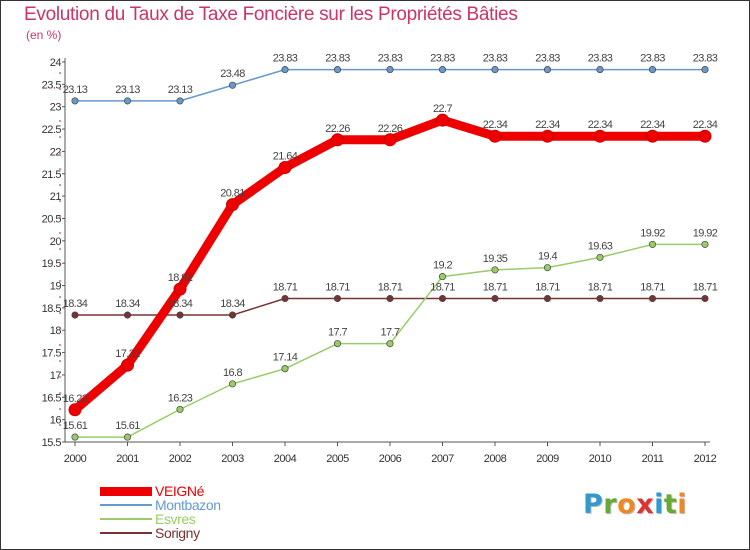 The height and width of the screenshot is (550, 750). Describe the element at coordinates (232, 304) in the screenshot. I see `data-label: 18.34` at that location.